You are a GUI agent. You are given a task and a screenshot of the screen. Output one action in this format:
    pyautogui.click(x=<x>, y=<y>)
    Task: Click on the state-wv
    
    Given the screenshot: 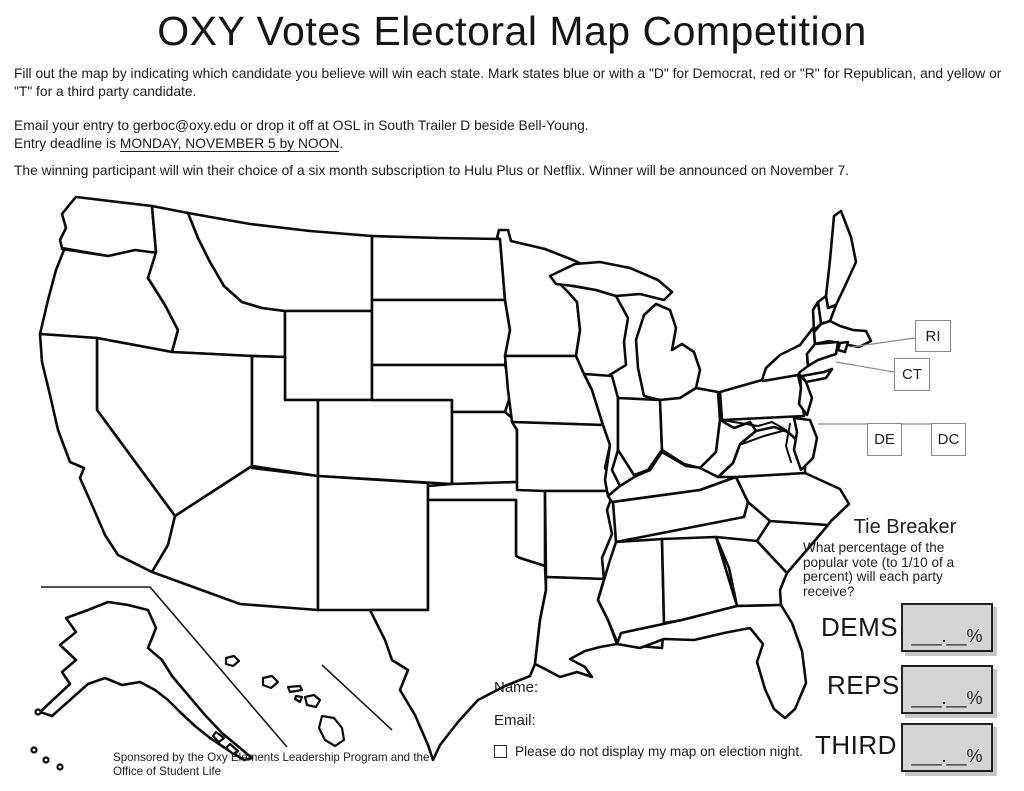 What is the action you would take?
    pyautogui.click(x=728, y=448)
    